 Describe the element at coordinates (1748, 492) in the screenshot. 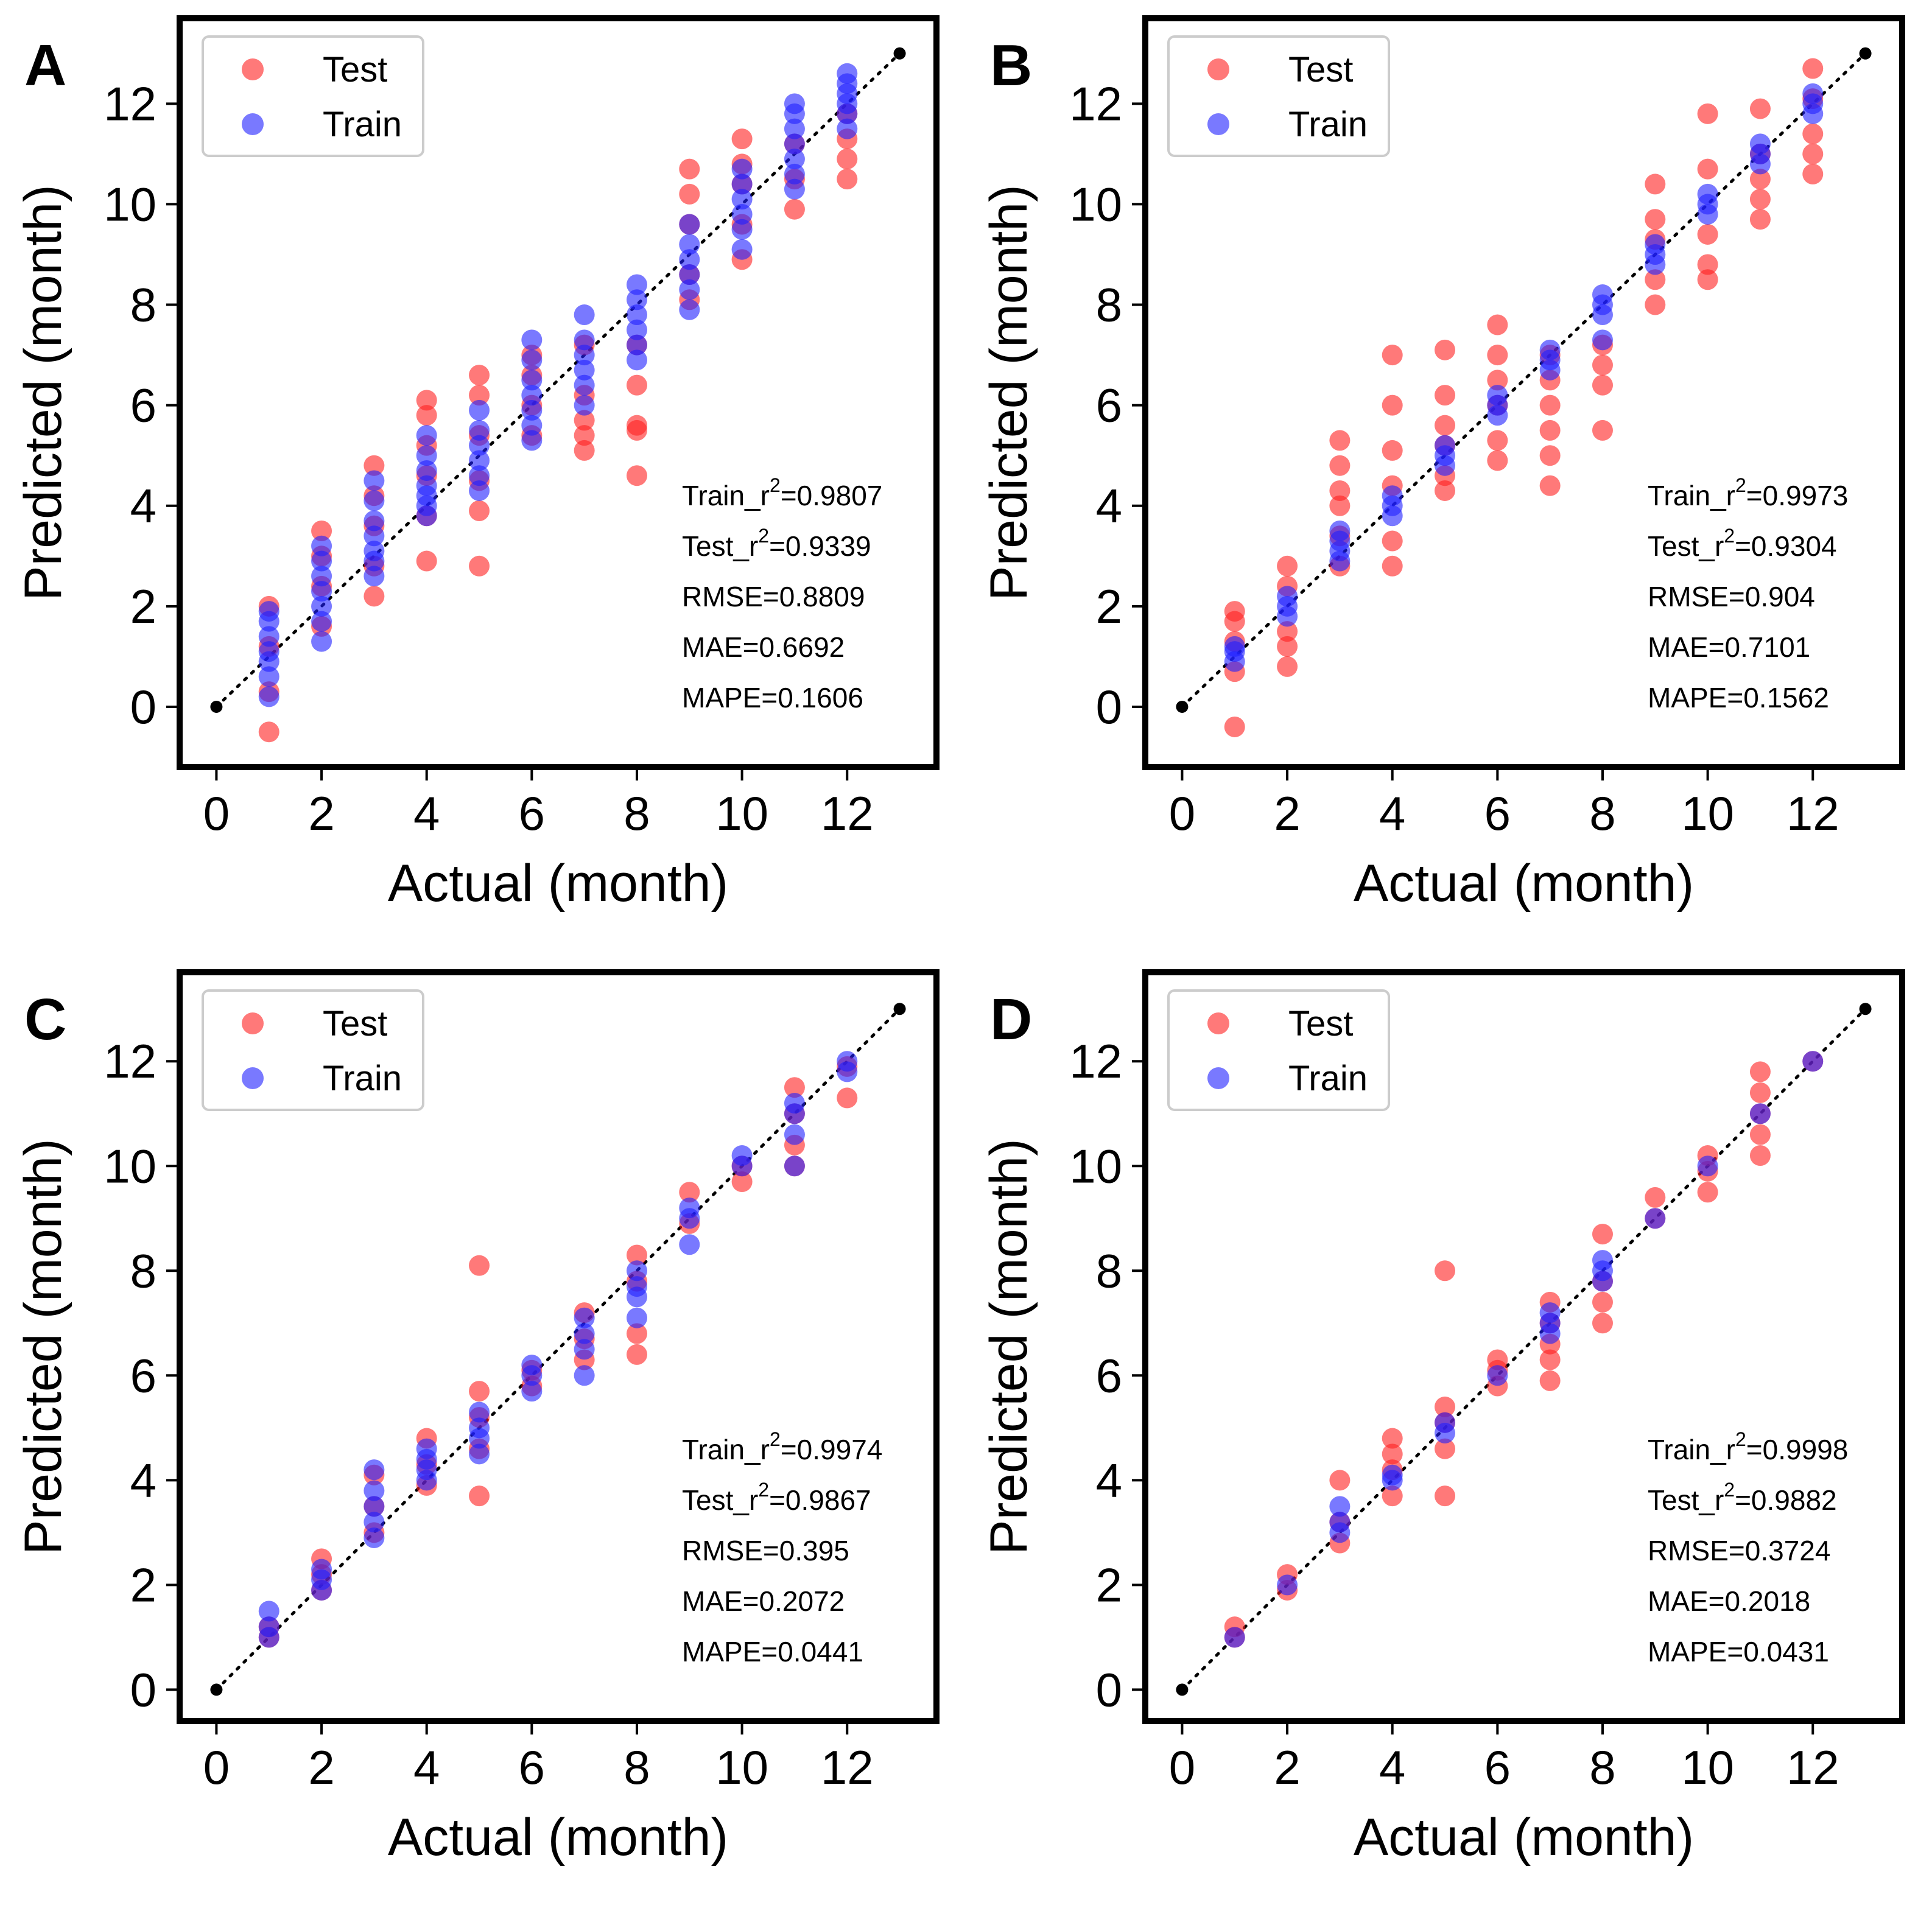

I see `train-r2-text: Train_r2=0.9973` at that location.